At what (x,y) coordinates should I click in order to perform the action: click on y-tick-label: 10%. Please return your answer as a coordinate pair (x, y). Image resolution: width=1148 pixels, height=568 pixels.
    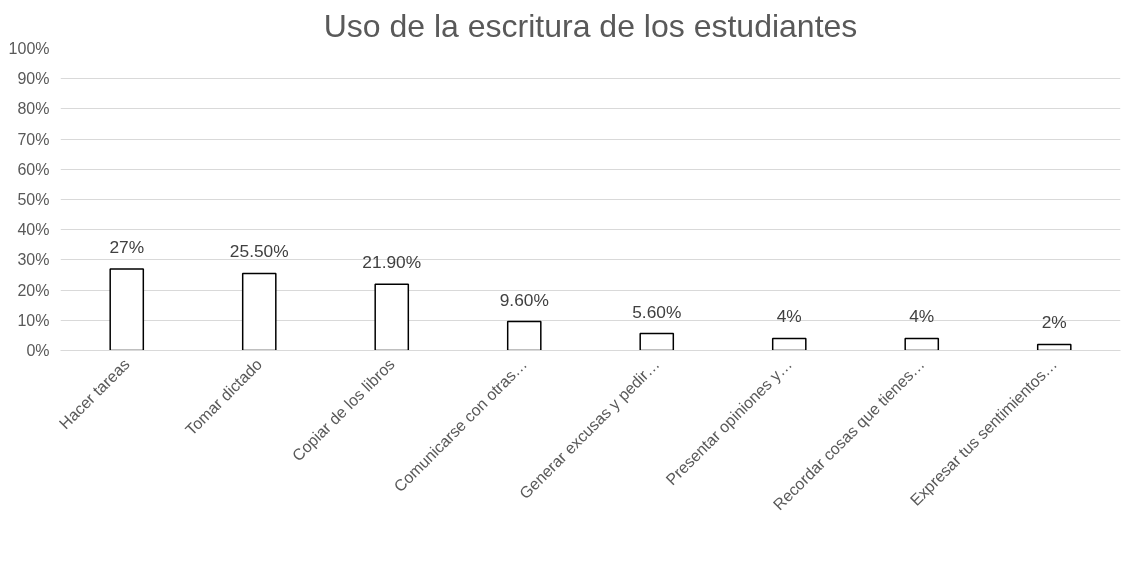
    Looking at the image, I should click on (33, 320).